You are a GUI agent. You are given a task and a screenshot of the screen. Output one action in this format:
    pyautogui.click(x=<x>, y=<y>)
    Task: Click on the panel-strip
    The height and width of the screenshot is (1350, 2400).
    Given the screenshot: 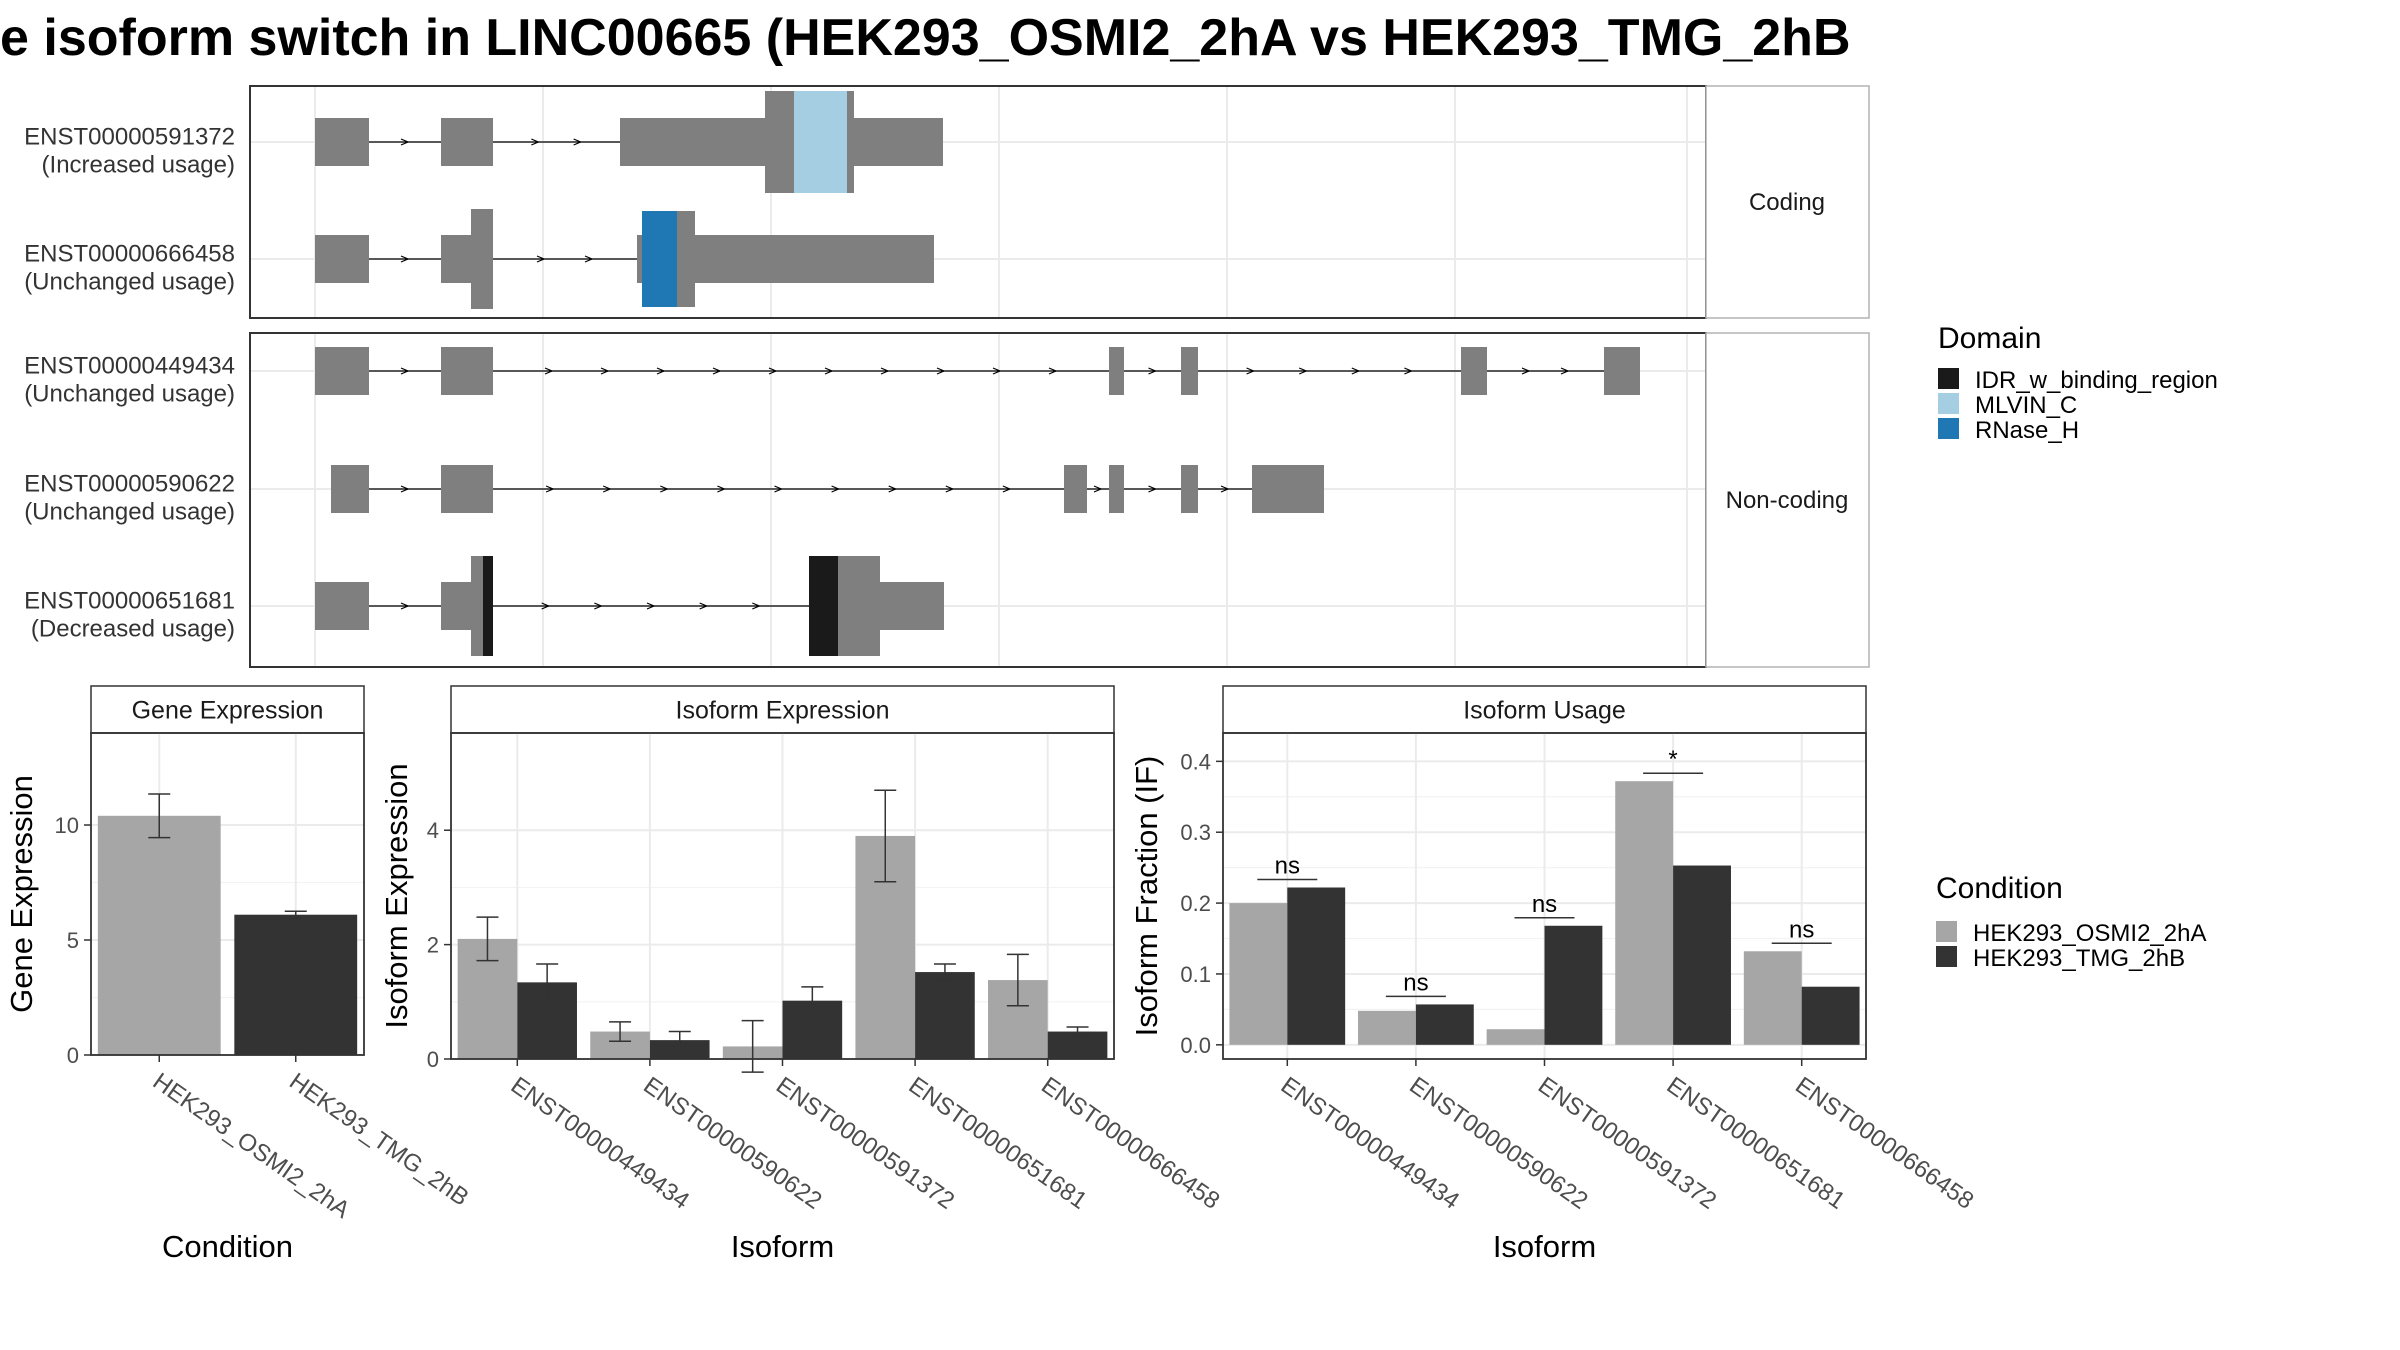 What is the action you would take?
    pyautogui.click(x=782, y=709)
    